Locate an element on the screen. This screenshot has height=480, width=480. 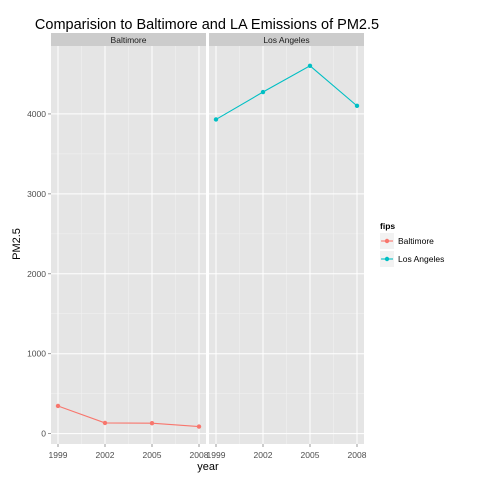
legend-label: Baltimore is located at coordinates (416, 241).